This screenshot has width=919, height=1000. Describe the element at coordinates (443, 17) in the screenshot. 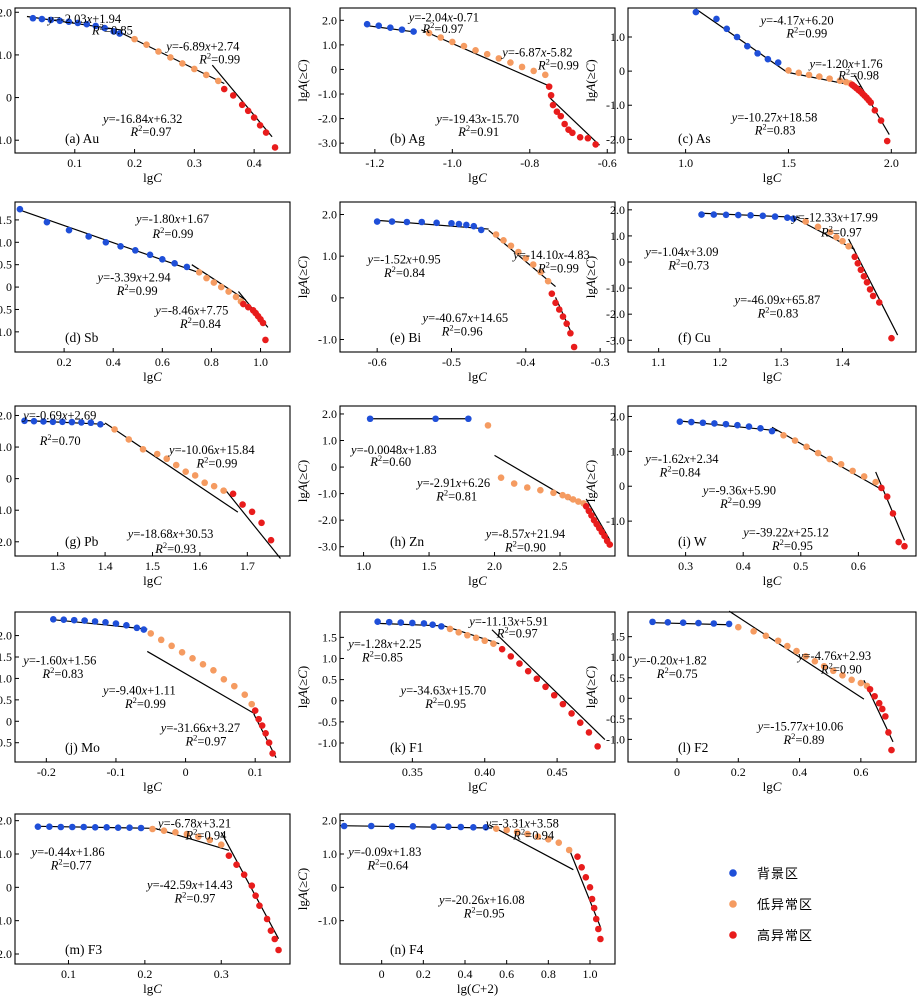

I see `fit-equation: y=-2.04x-0.71` at that location.